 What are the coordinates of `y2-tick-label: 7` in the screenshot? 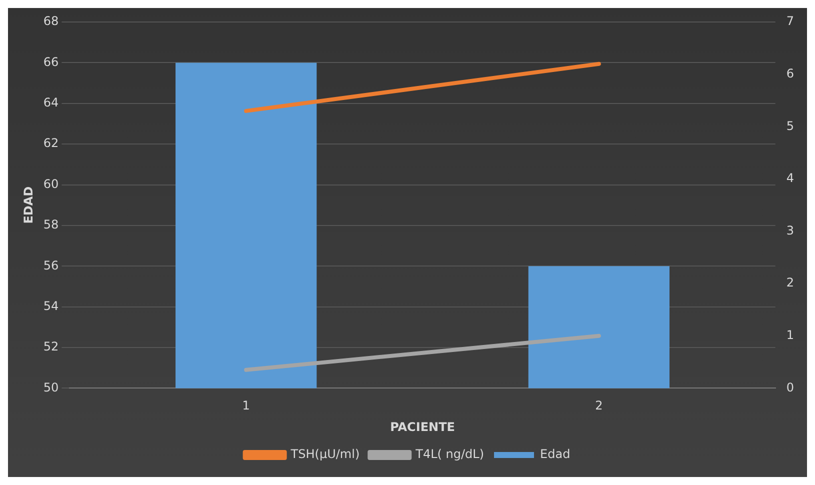 It's located at (790, 21).